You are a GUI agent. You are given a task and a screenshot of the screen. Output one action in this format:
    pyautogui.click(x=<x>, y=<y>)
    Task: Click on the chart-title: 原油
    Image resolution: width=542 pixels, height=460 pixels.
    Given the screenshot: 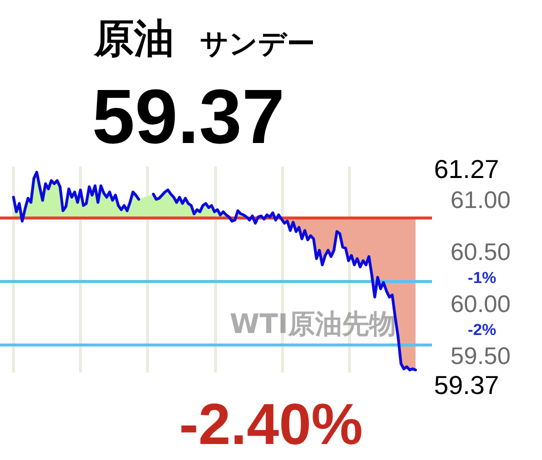 What is the action you would take?
    pyautogui.click(x=133, y=39)
    